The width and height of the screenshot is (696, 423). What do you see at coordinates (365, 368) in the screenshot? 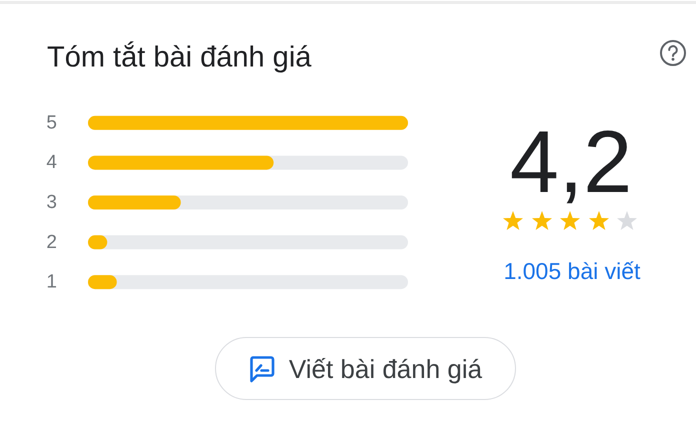
I see `write-review-button: Viết bài đánh giá` at bounding box center [365, 368].